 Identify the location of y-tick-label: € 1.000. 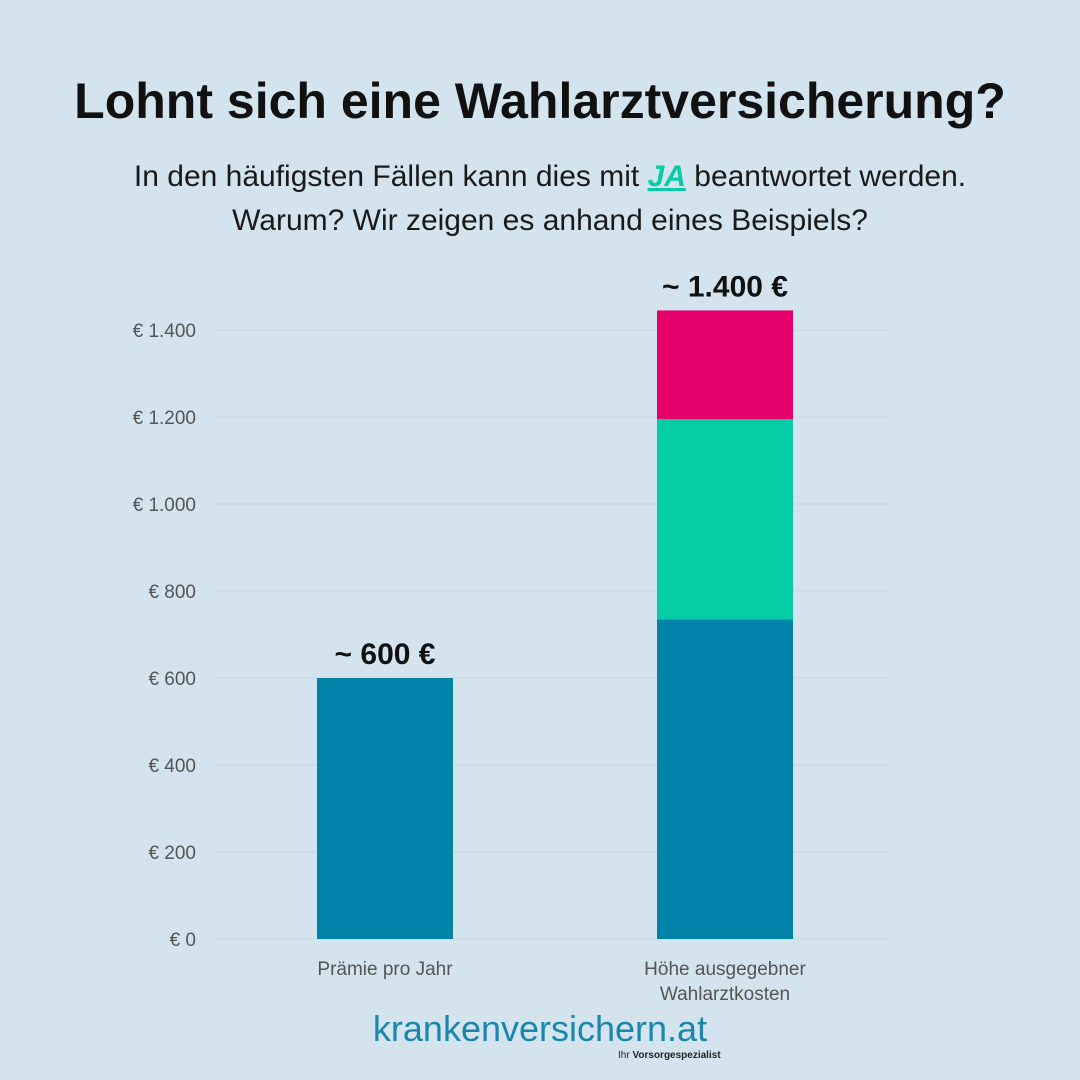
(164, 505).